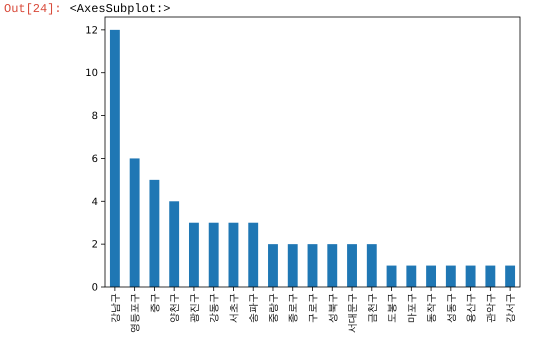  I want to click on x-tick-label: 광진구, so click(194, 308).